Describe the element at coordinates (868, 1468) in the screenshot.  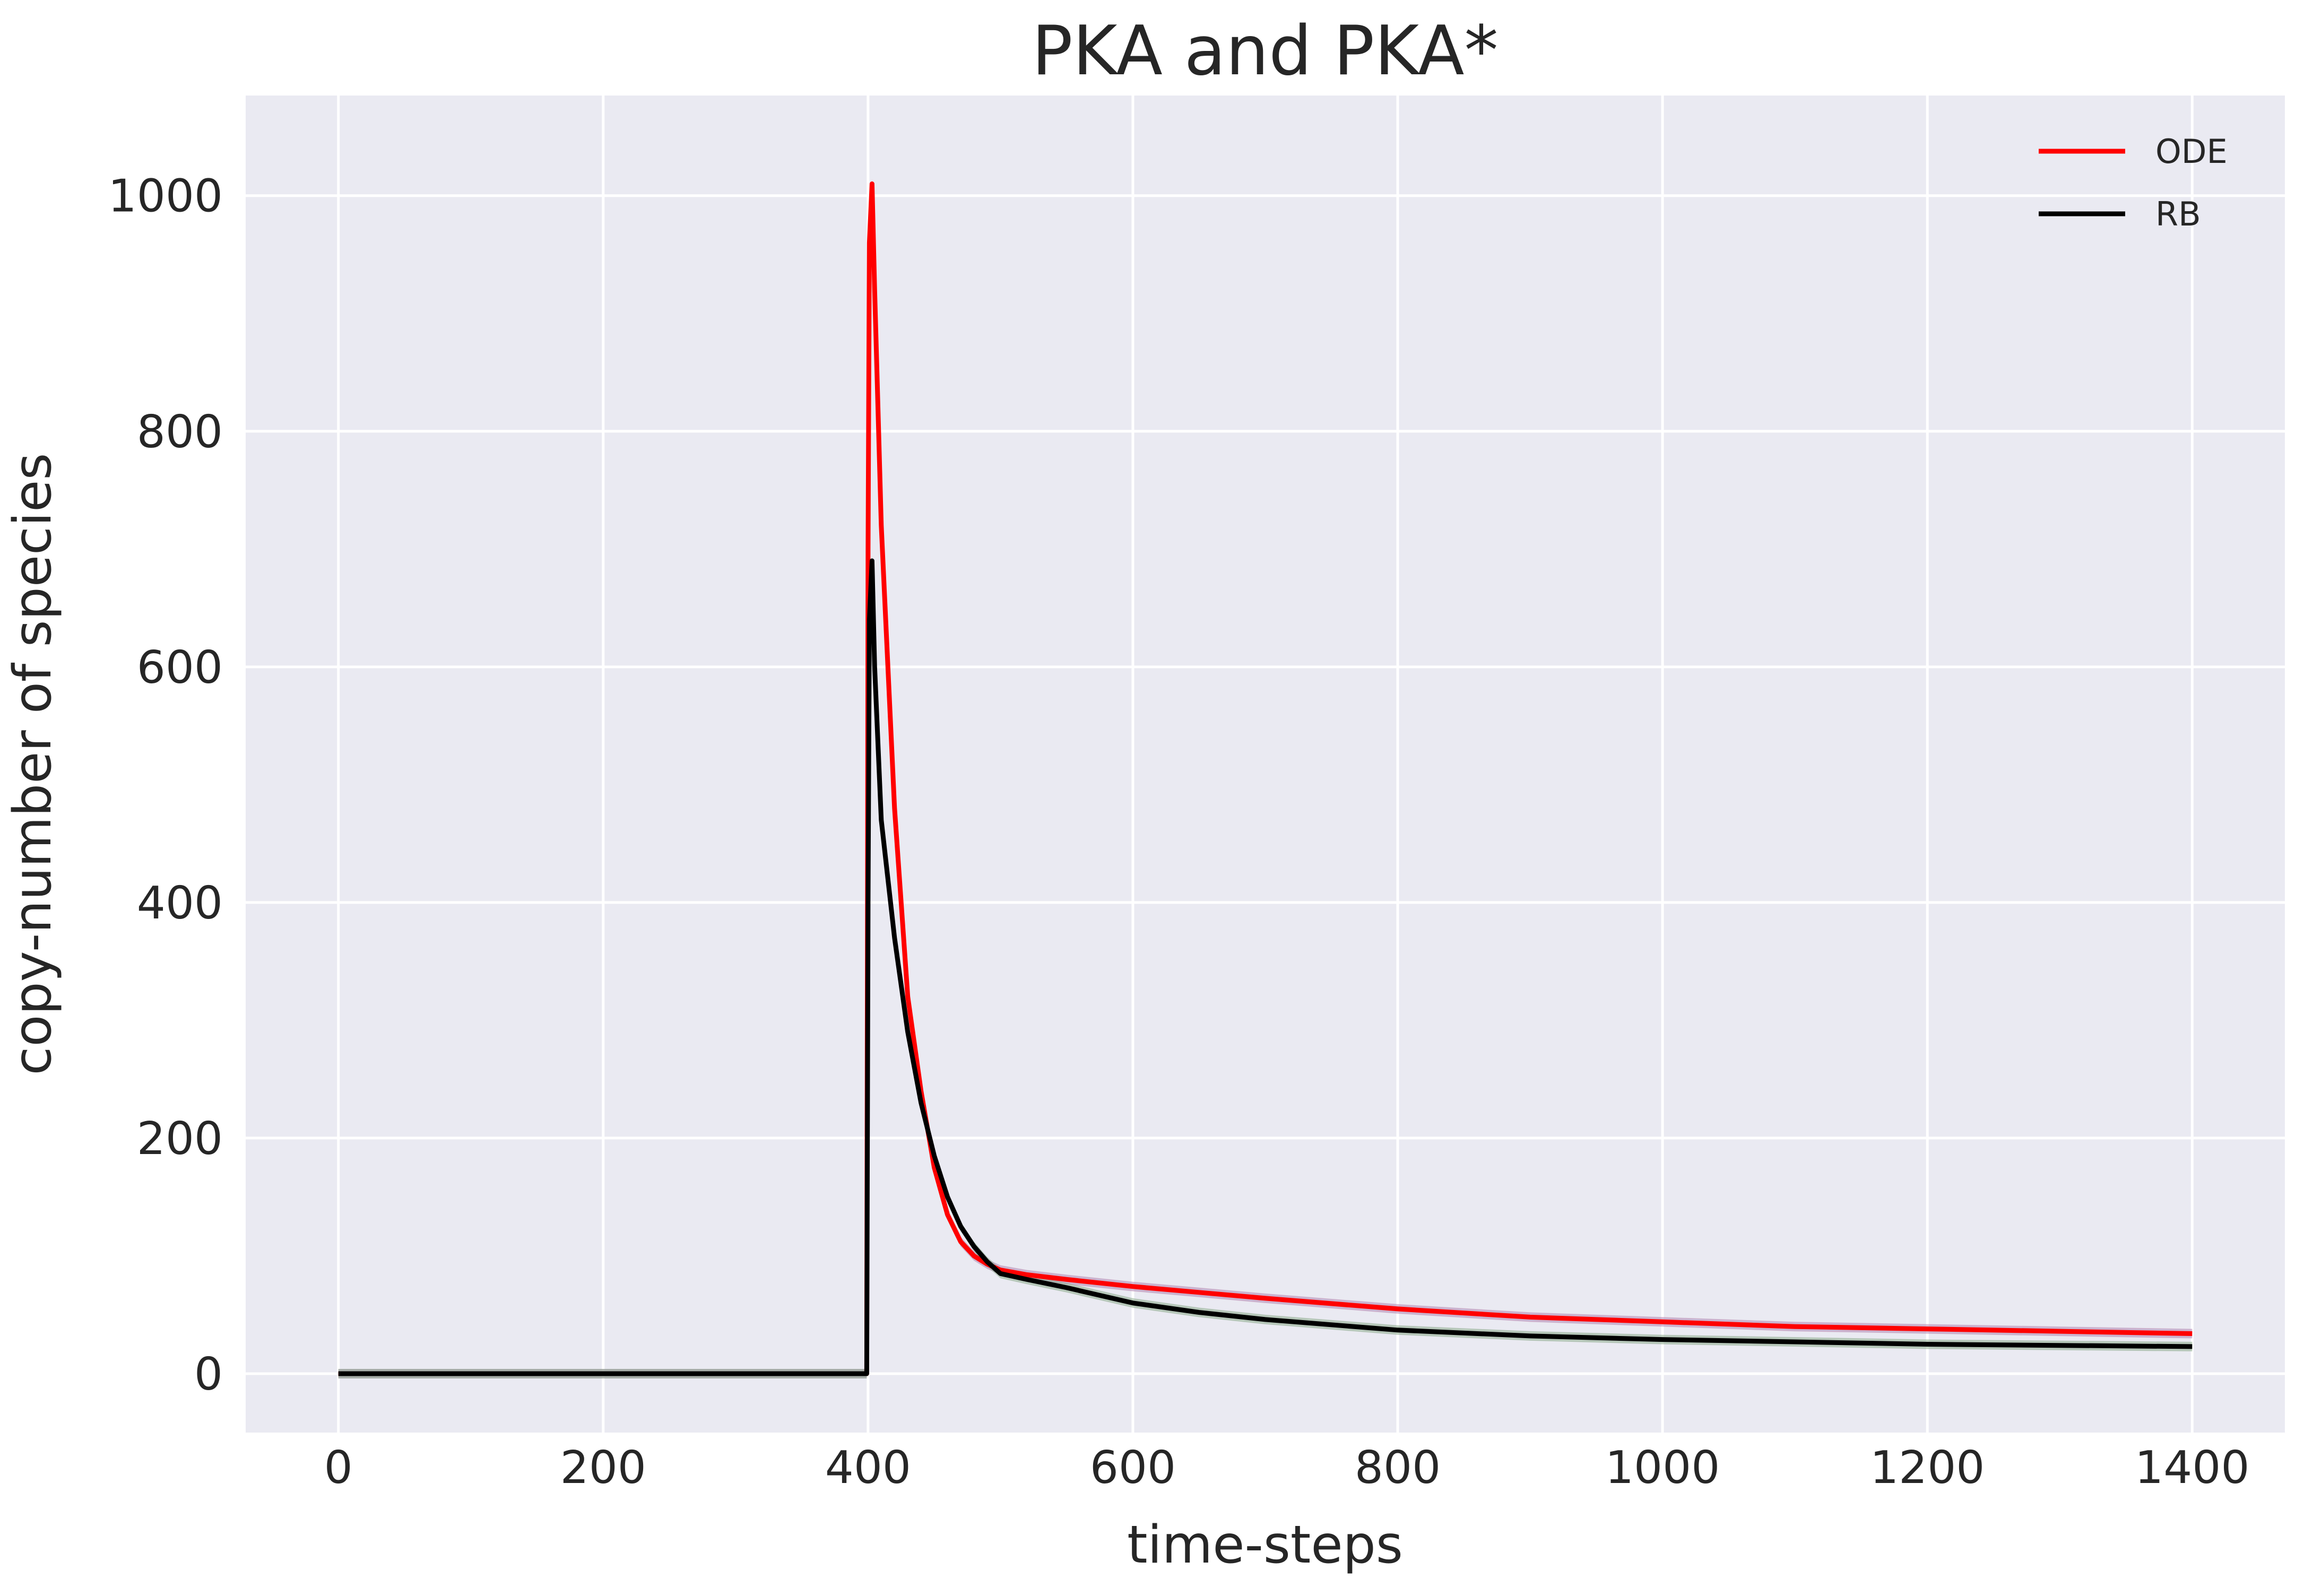
I see `x-tick-label: 400` at that location.